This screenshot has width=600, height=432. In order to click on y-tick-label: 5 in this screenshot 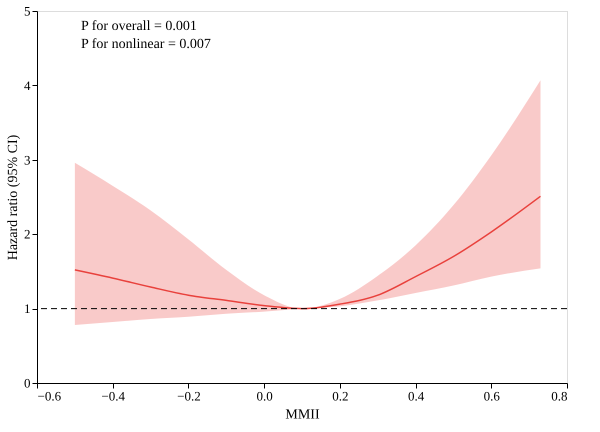, I will do `click(27, 11)`.